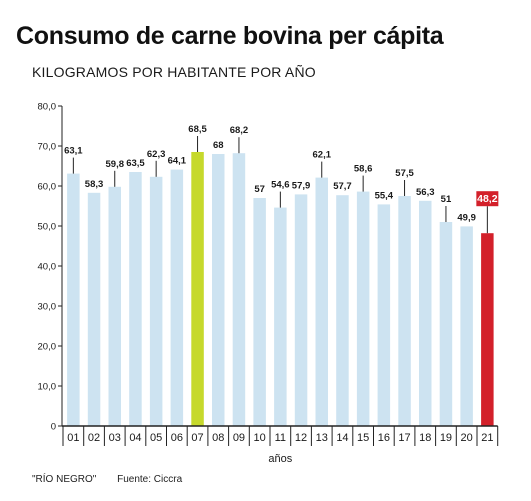 This screenshot has width=531, height=501. What do you see at coordinates (259, 189) in the screenshot?
I see `value-label: 57` at bounding box center [259, 189].